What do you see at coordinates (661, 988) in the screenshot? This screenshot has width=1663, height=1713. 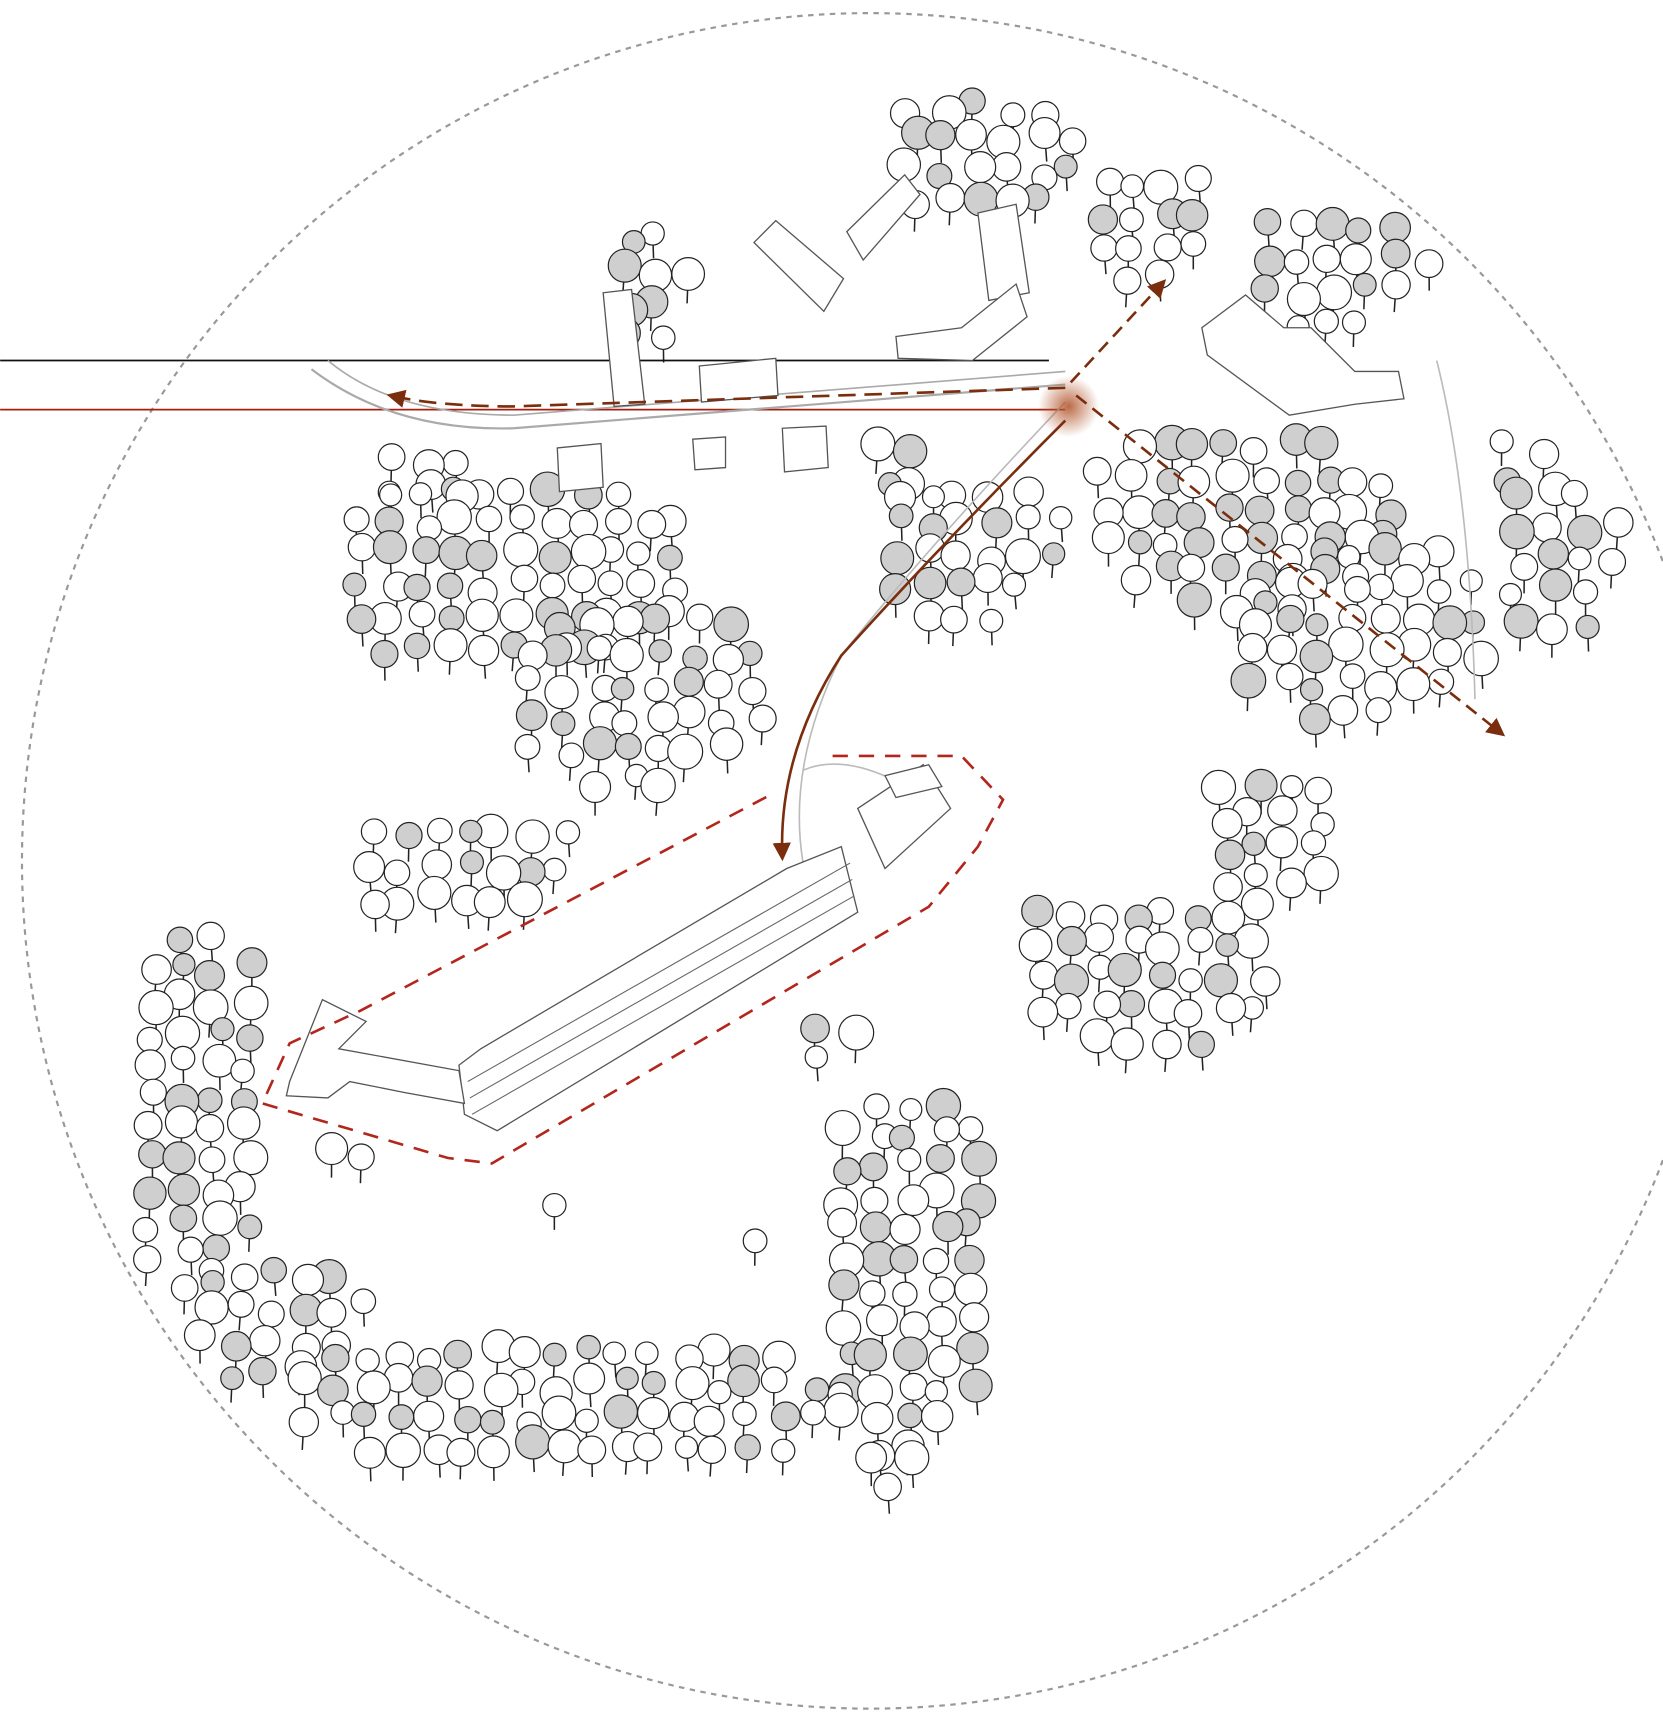 I see `terraces` at bounding box center [661, 988].